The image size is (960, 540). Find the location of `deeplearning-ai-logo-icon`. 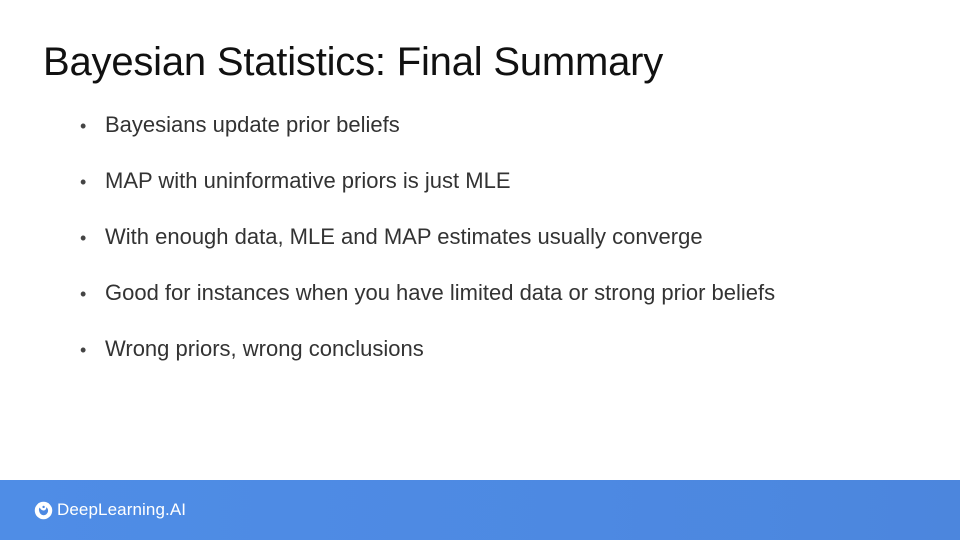

deeplearning-ai-logo-icon is located at coordinates (43, 510).